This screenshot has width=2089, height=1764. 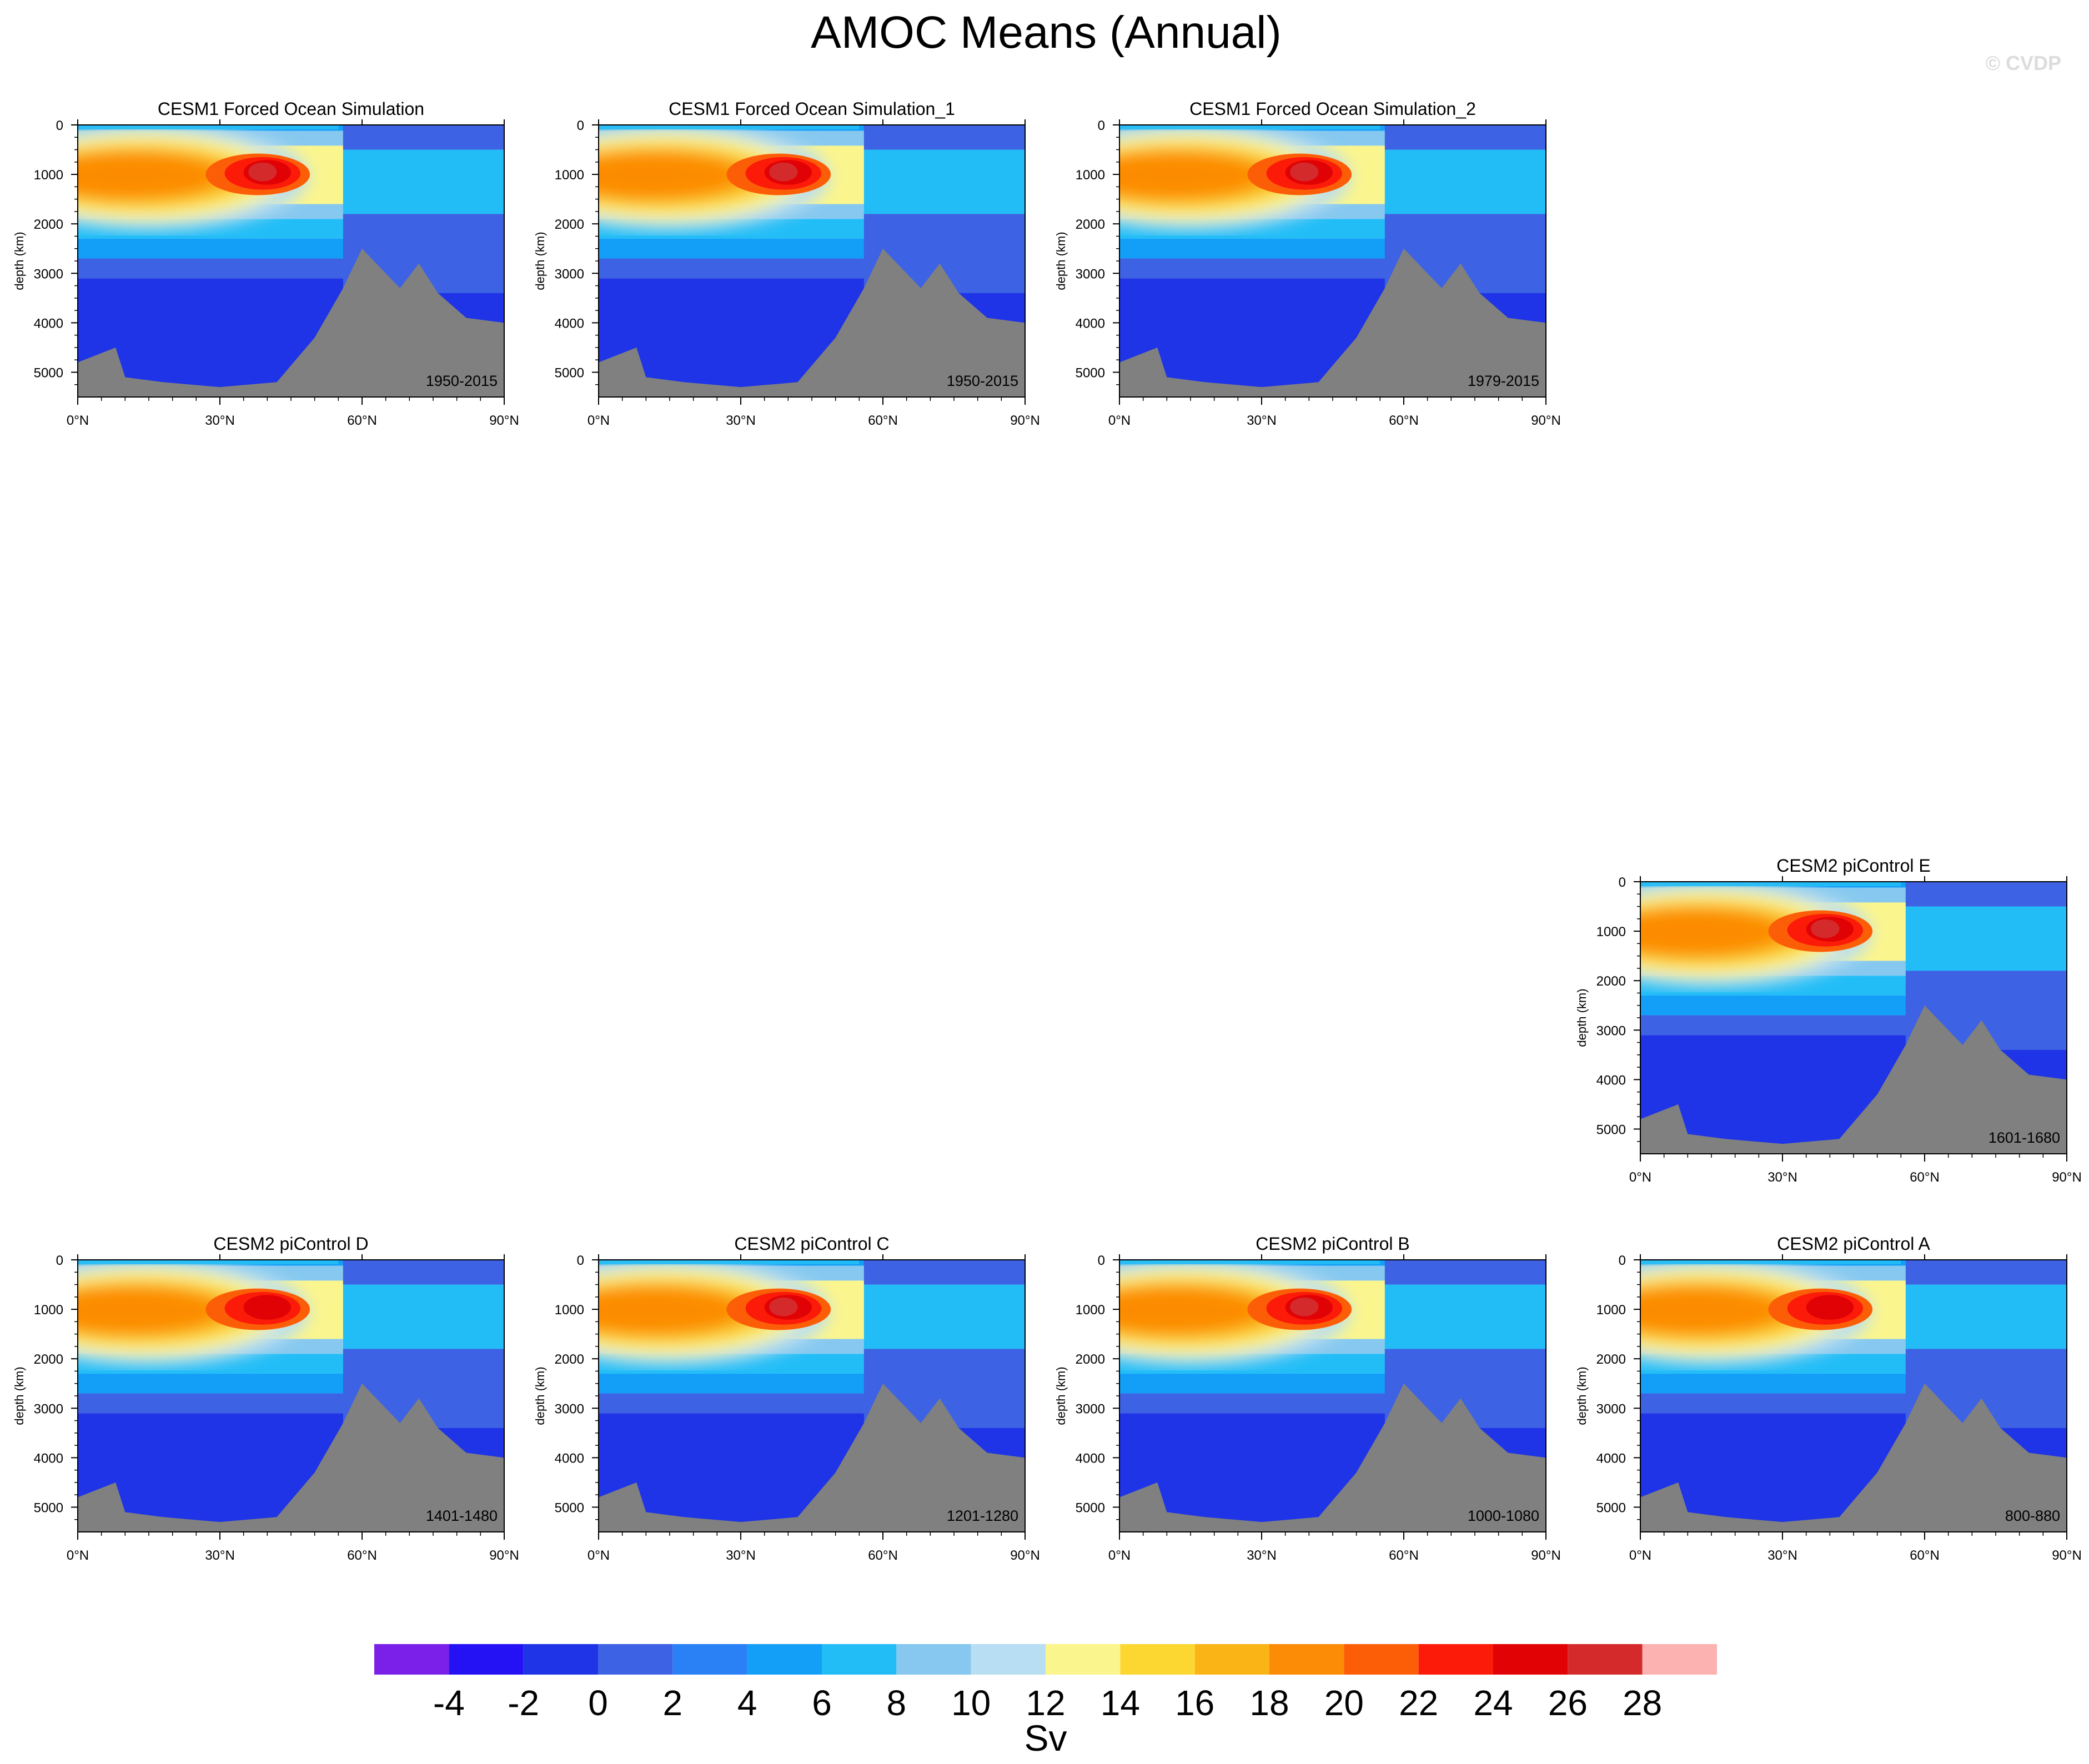 I want to click on colorbar-tick-label: 4, so click(x=747, y=1703).